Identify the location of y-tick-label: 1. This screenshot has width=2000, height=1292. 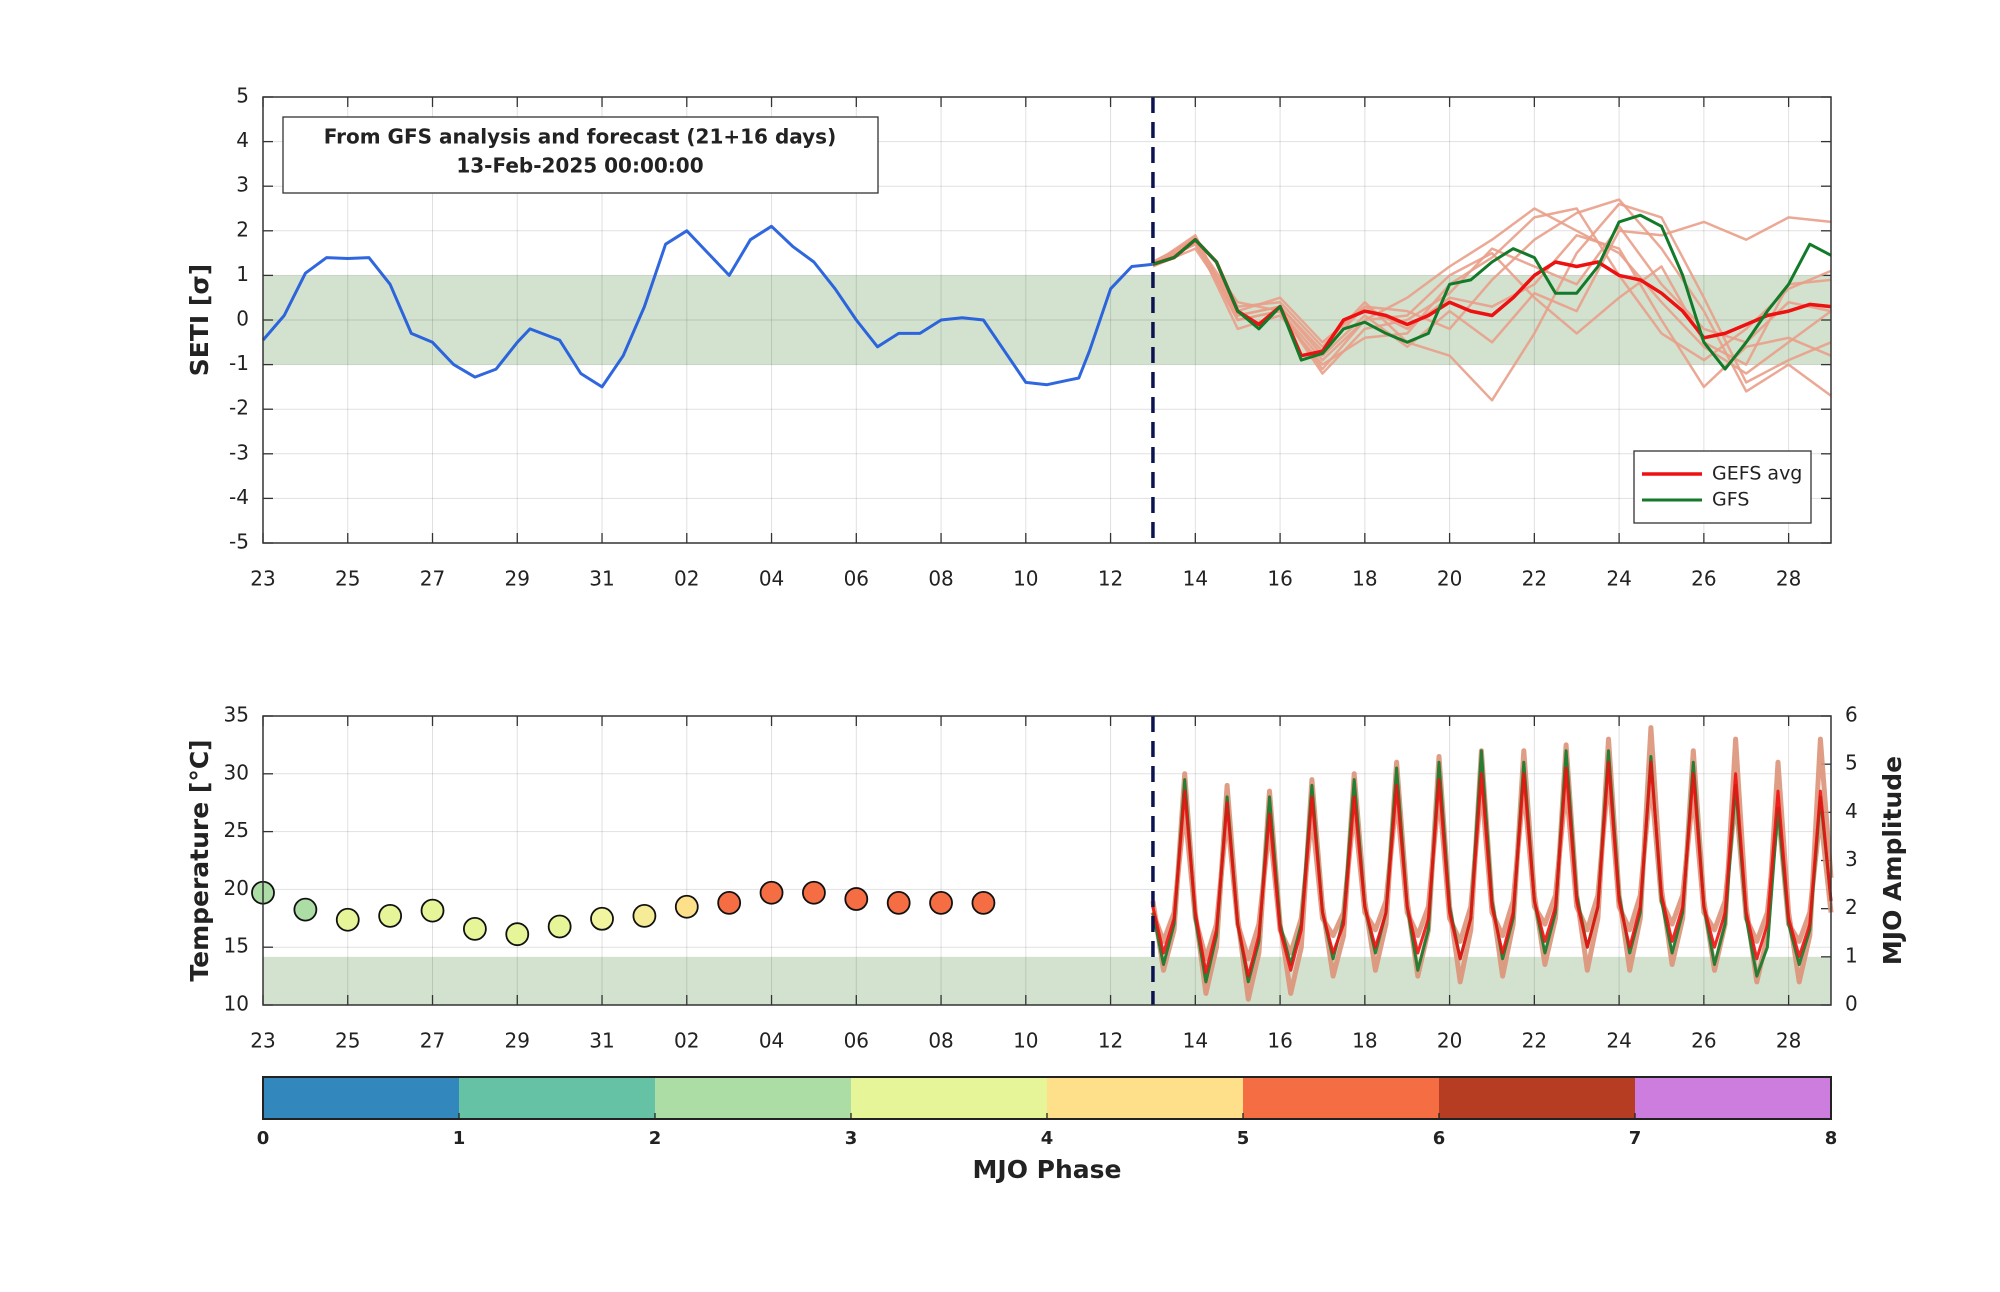
(242, 274).